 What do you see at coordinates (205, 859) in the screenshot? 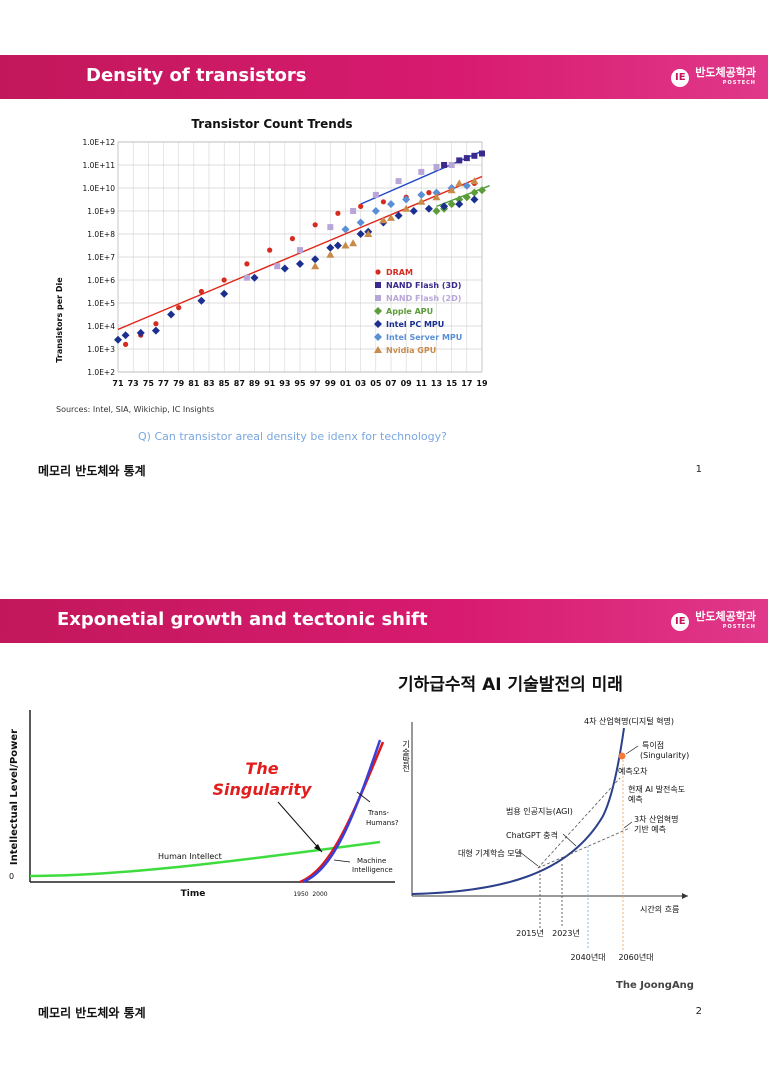
I see `human-intellect-curve` at bounding box center [205, 859].